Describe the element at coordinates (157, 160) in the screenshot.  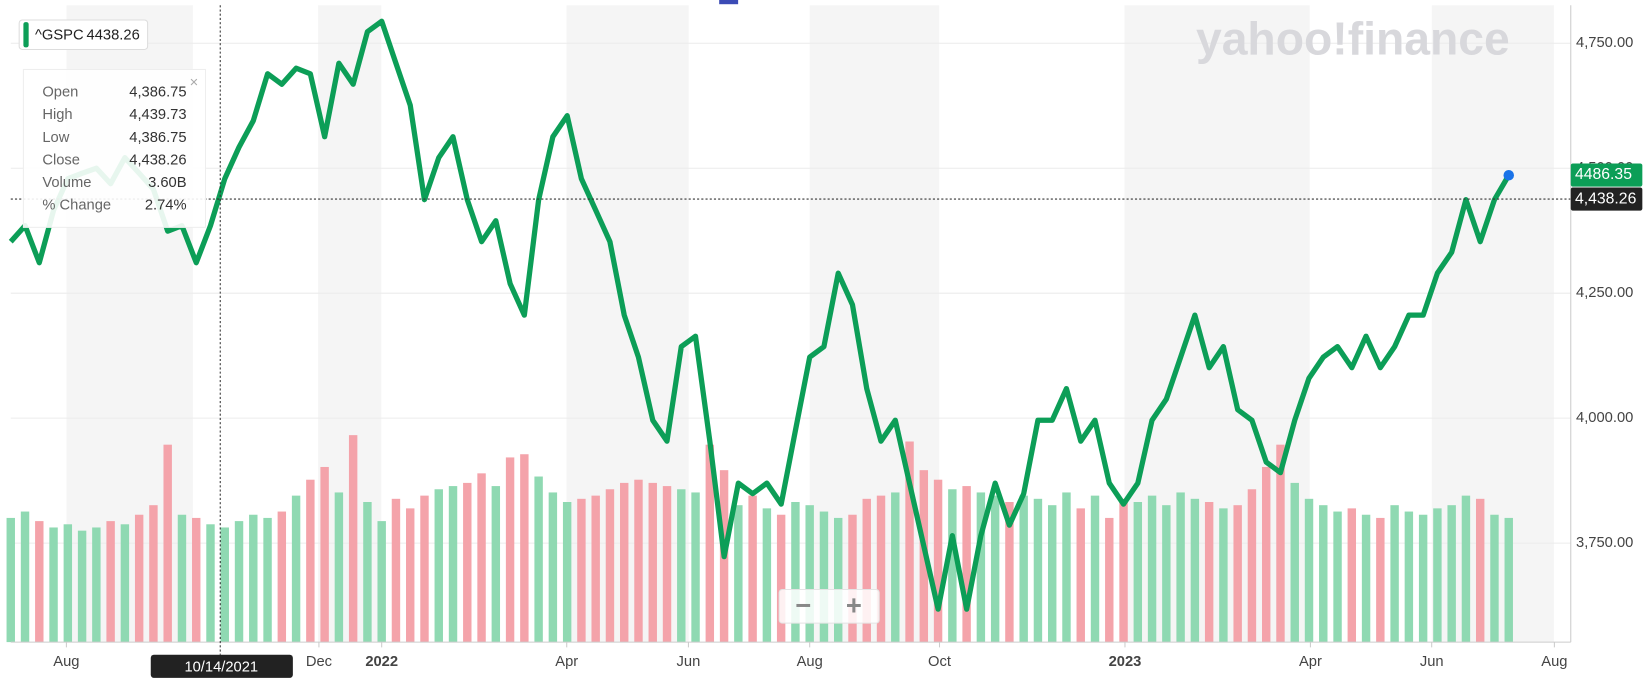
I see `tooltip-value: 4,438.26` at that location.